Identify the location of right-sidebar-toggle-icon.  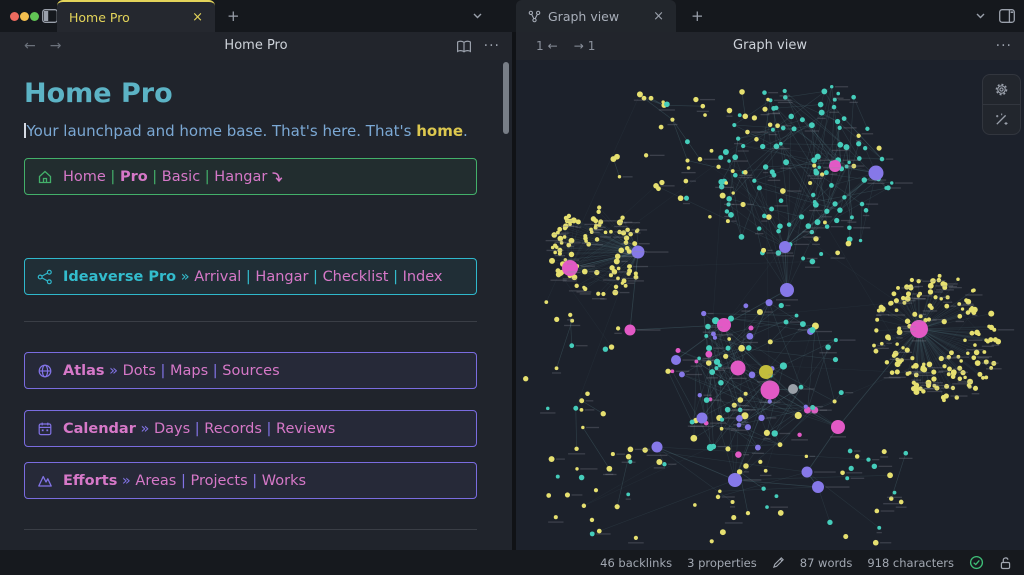
(1007, 16).